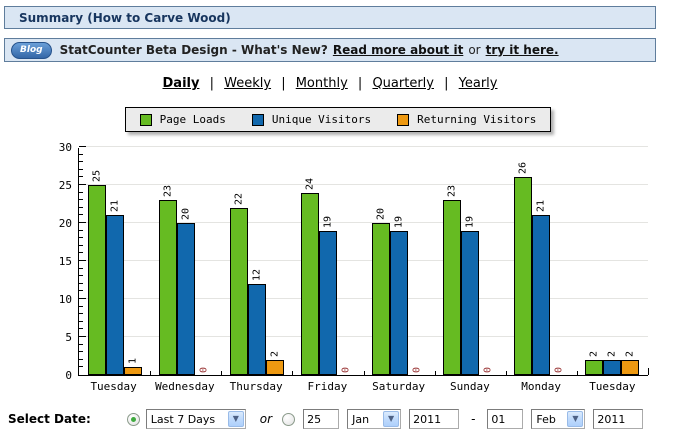  Describe the element at coordinates (238, 261) in the screenshot. I see `bar-slot: 22` at that location.